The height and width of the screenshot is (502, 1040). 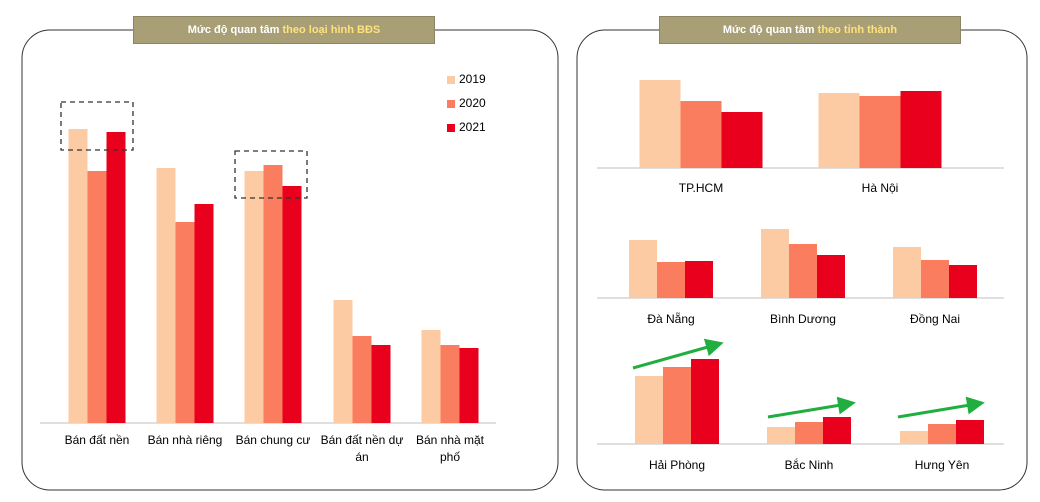 I want to click on title-tab: Mức độ quan tâm theo tỉnh thành, so click(x=810, y=30).